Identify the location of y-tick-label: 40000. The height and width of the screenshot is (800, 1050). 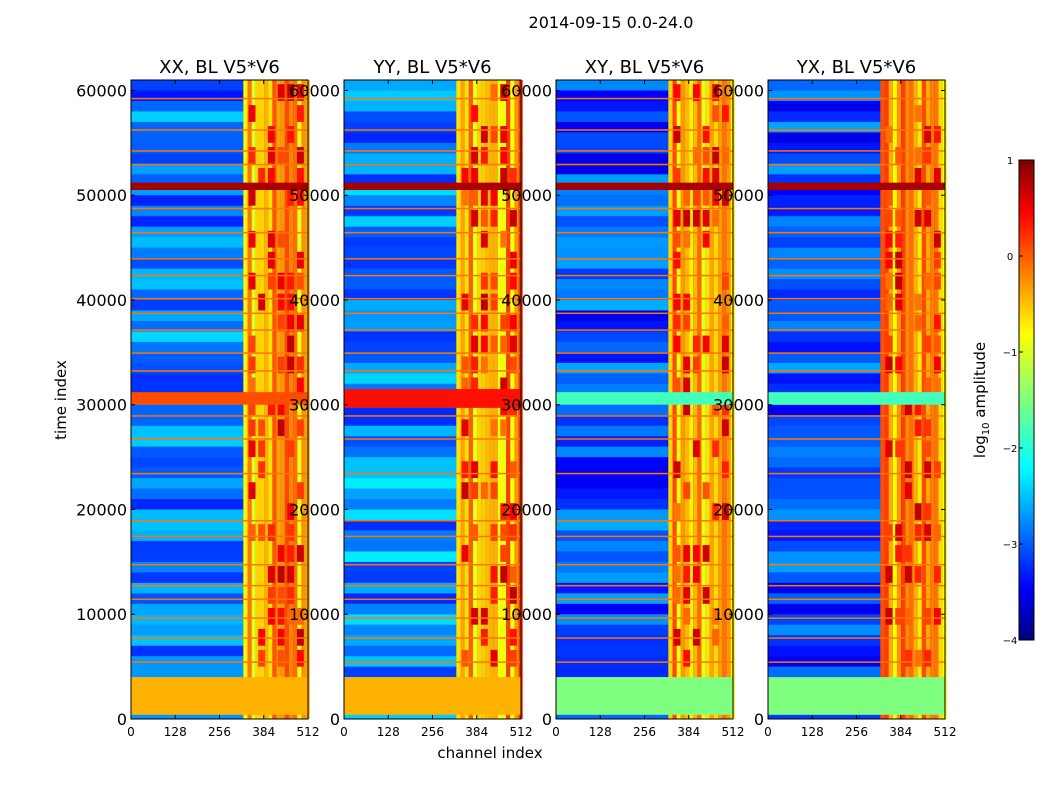
(738, 300).